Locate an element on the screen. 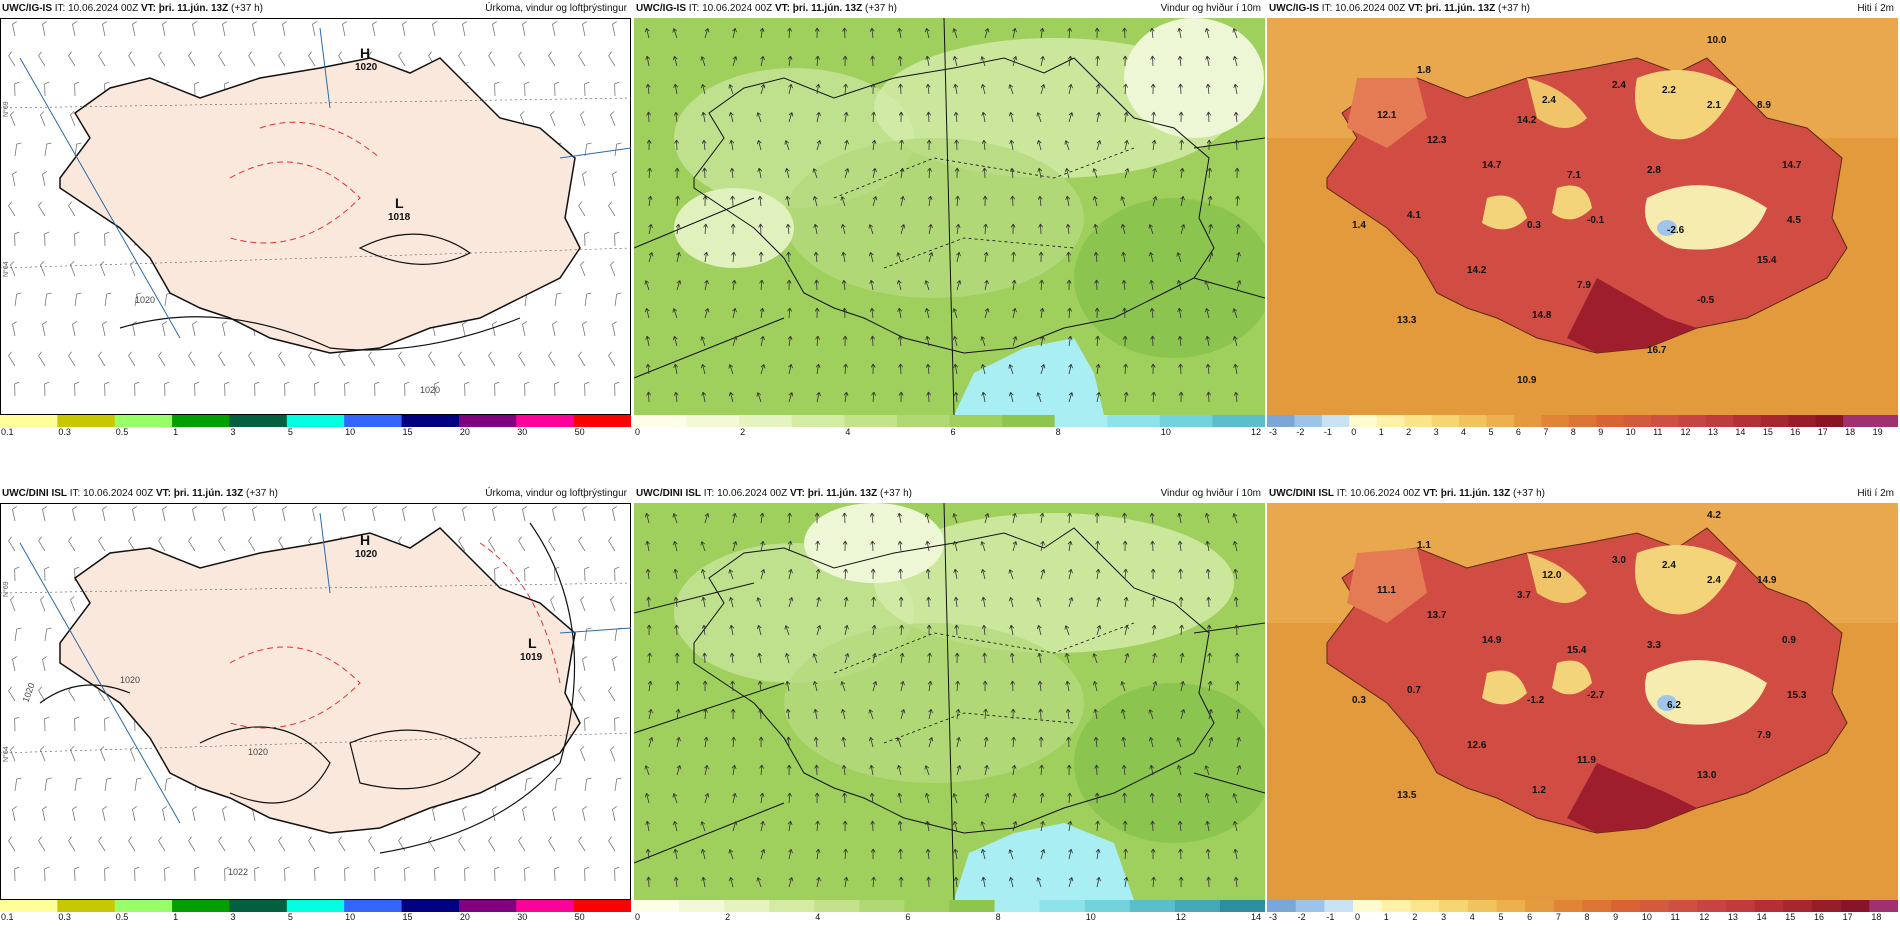 Image resolution: width=1900 pixels, height=950 pixels. low-pressure-value: 1018 is located at coordinates (399, 217).